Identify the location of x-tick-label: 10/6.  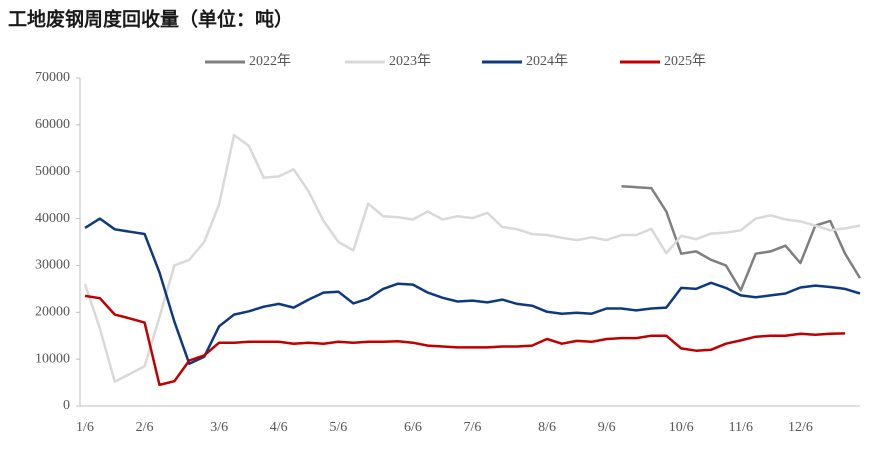
(681, 427).